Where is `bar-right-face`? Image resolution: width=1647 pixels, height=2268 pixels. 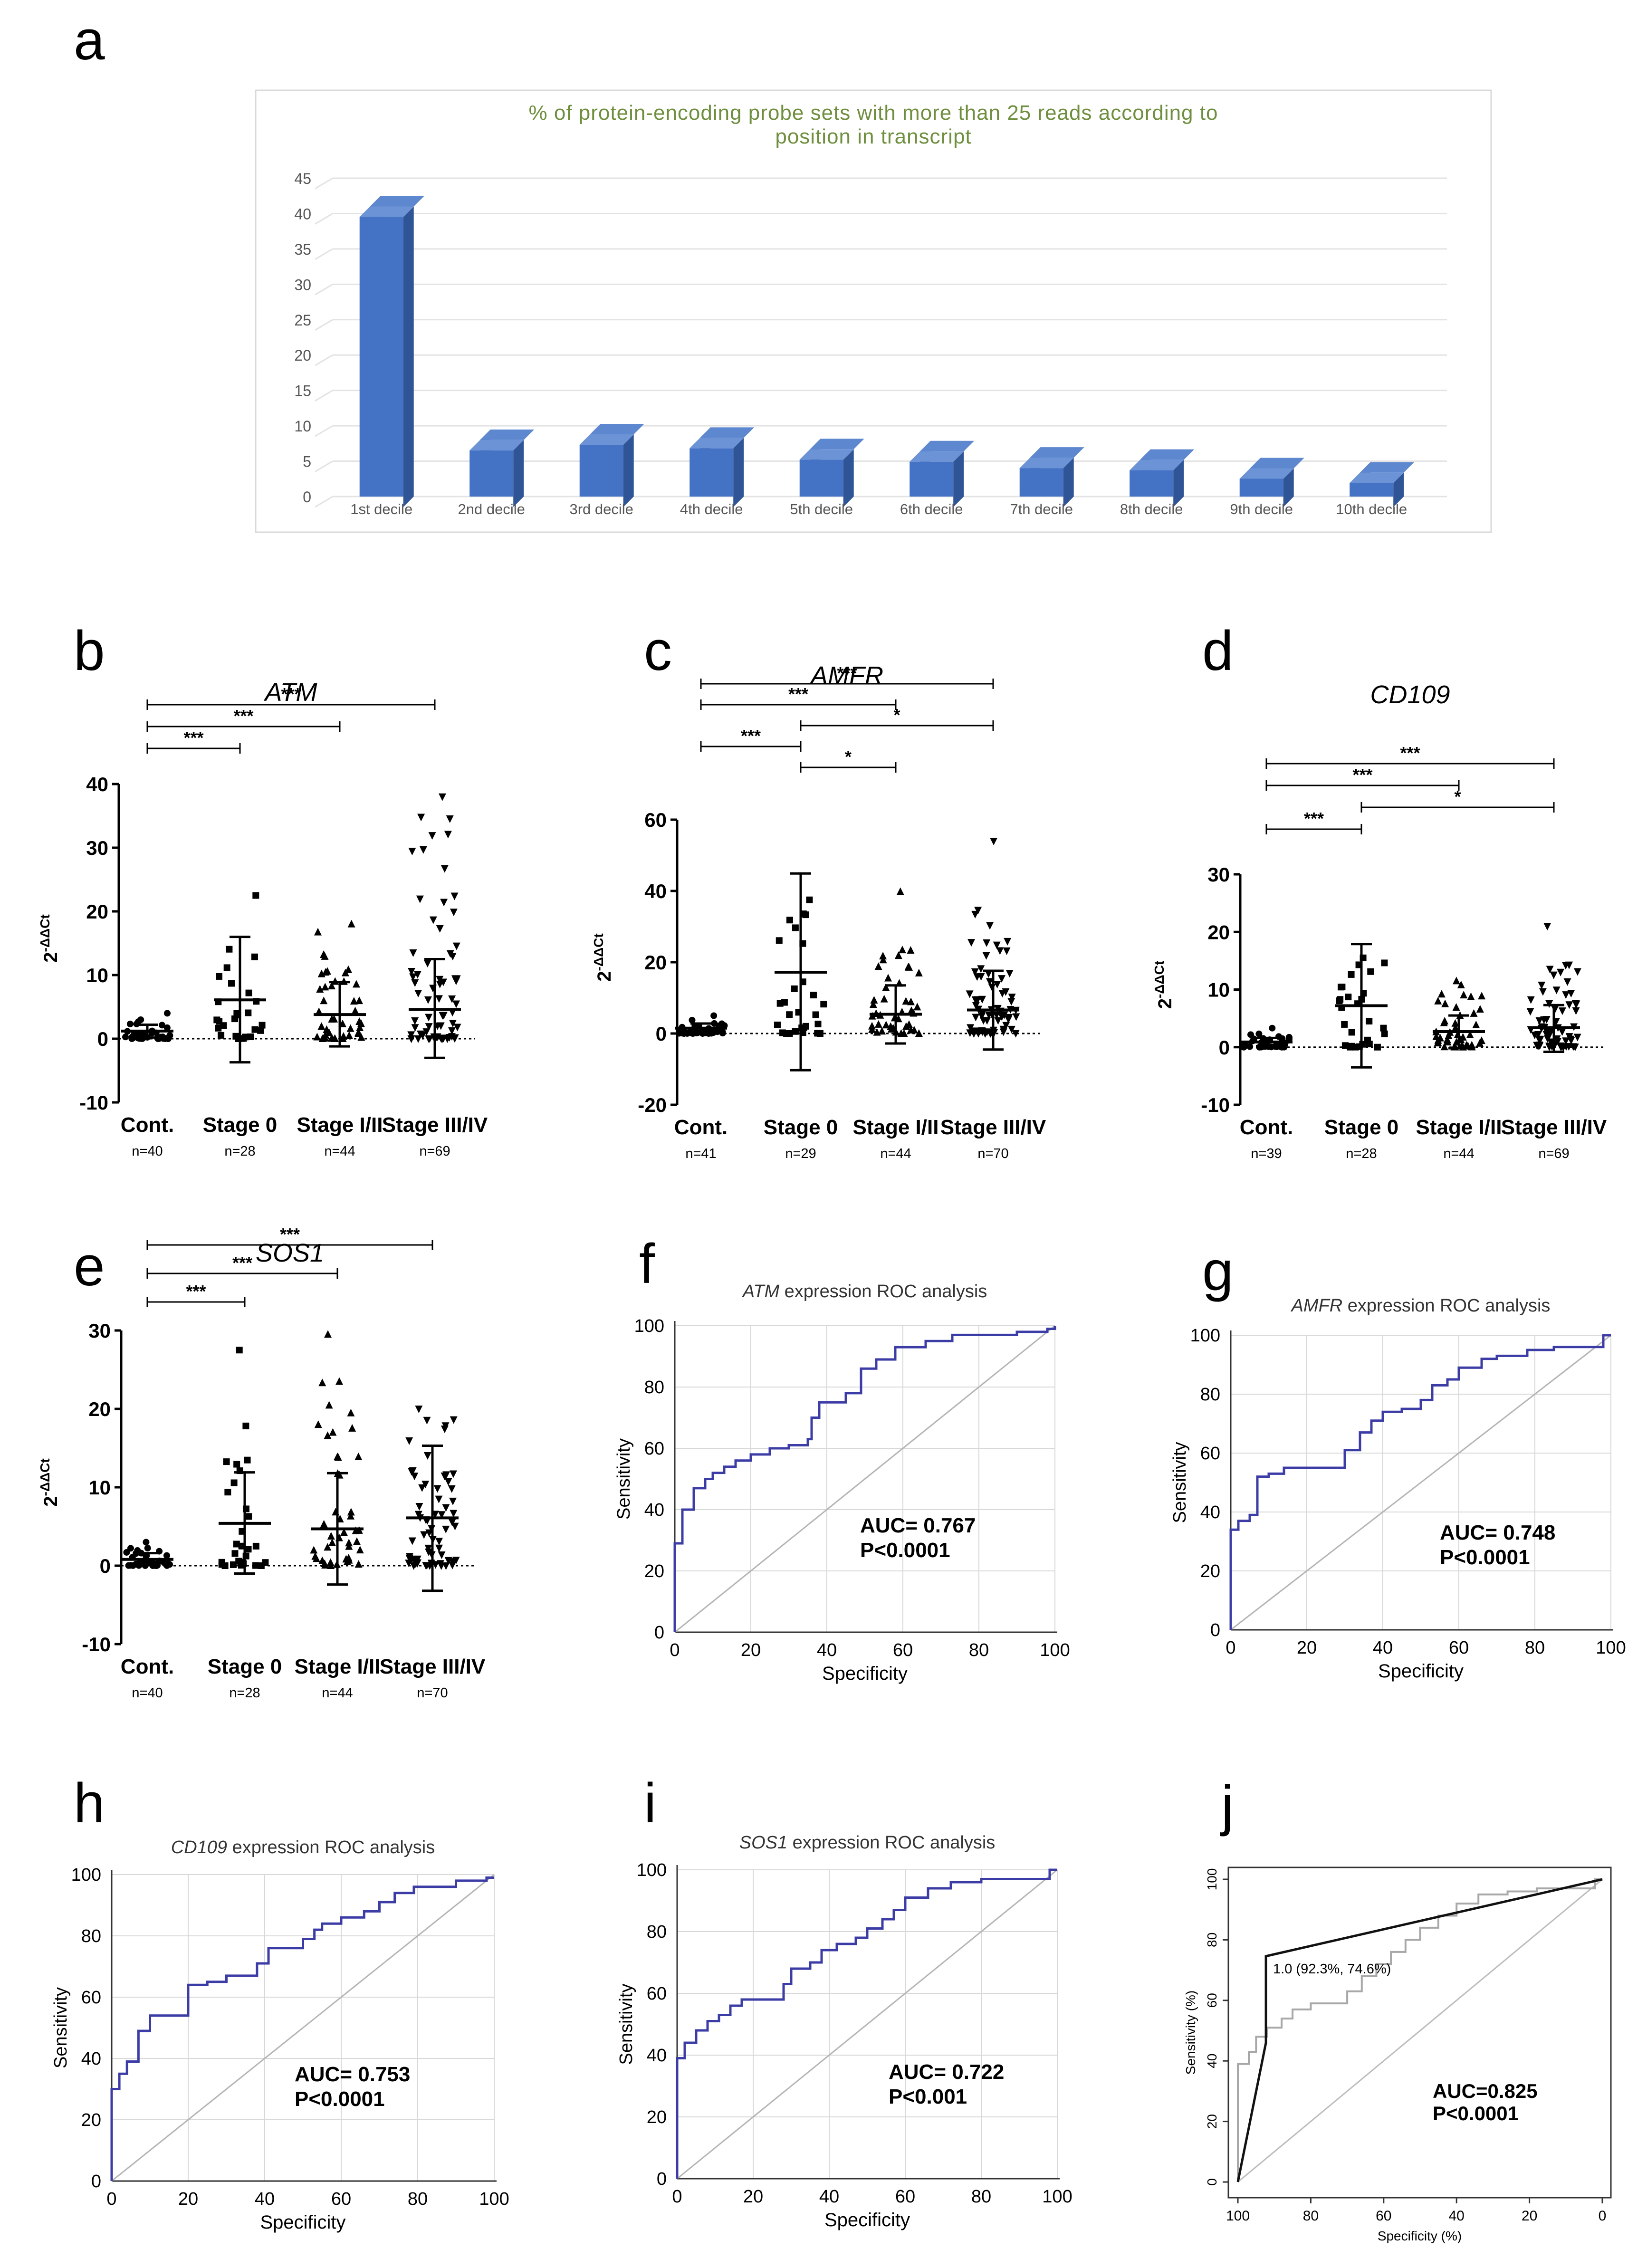 bar-right-face is located at coordinates (1068, 482).